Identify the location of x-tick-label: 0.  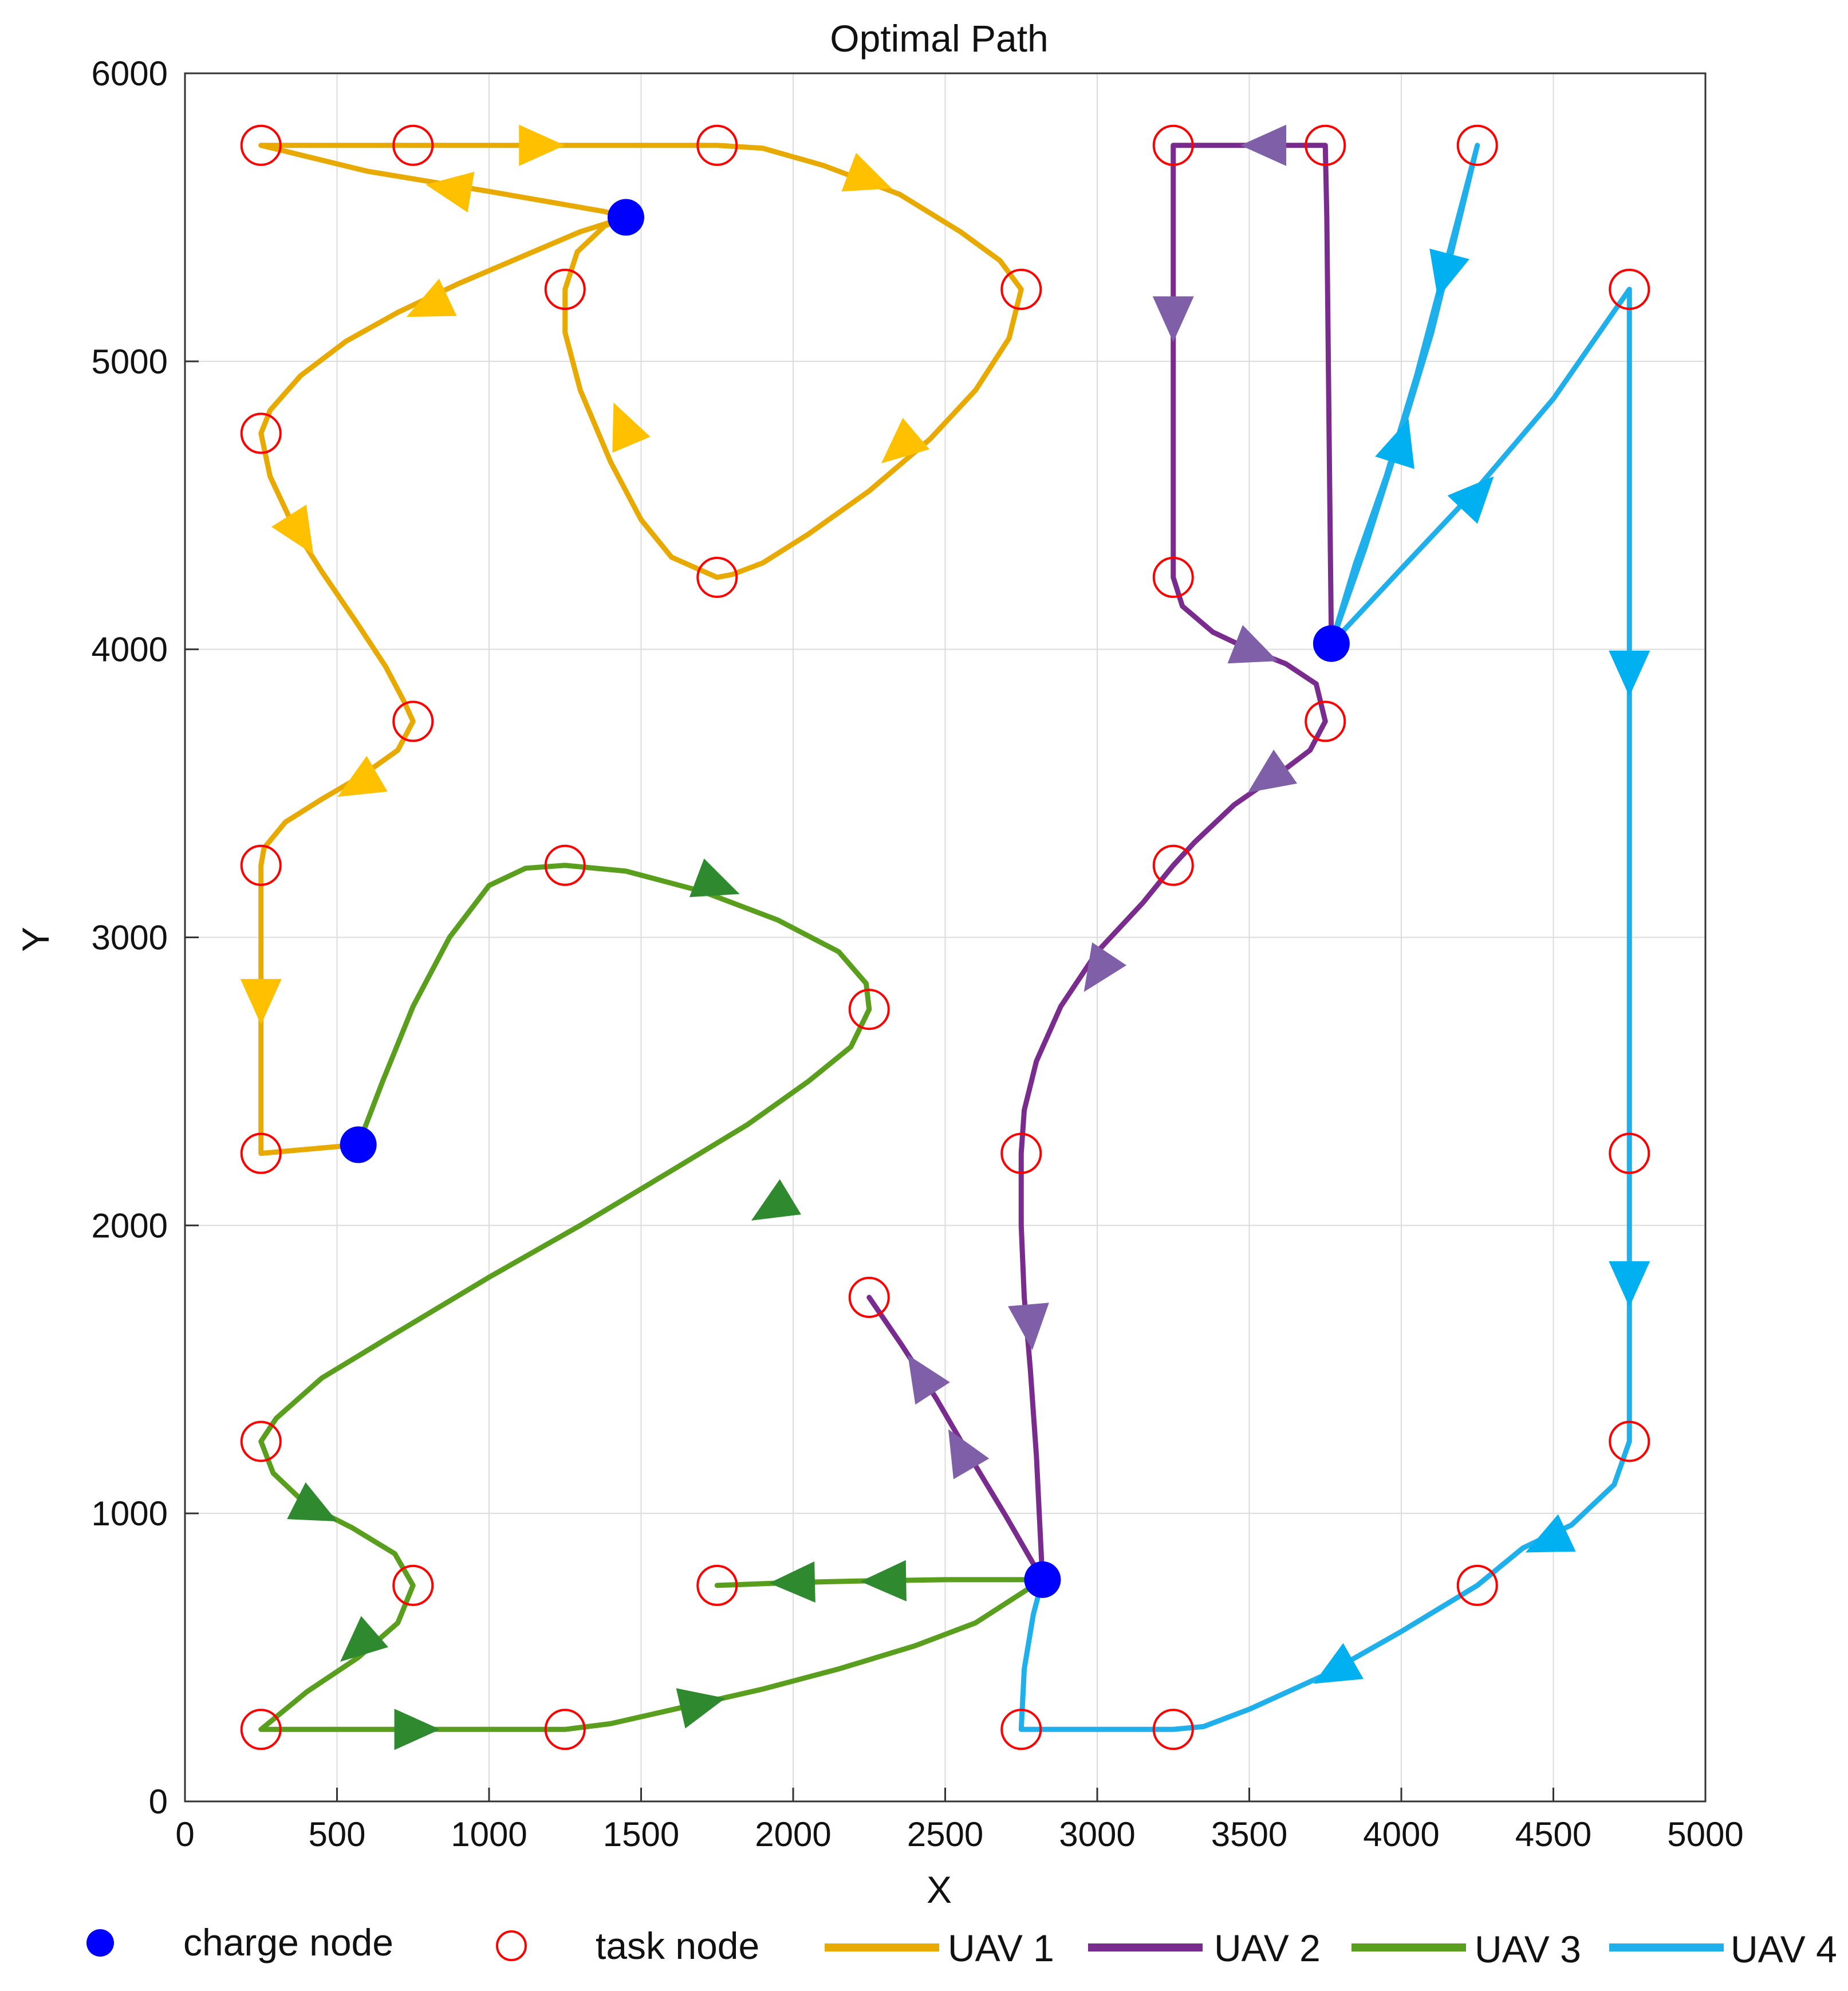
(184, 1834).